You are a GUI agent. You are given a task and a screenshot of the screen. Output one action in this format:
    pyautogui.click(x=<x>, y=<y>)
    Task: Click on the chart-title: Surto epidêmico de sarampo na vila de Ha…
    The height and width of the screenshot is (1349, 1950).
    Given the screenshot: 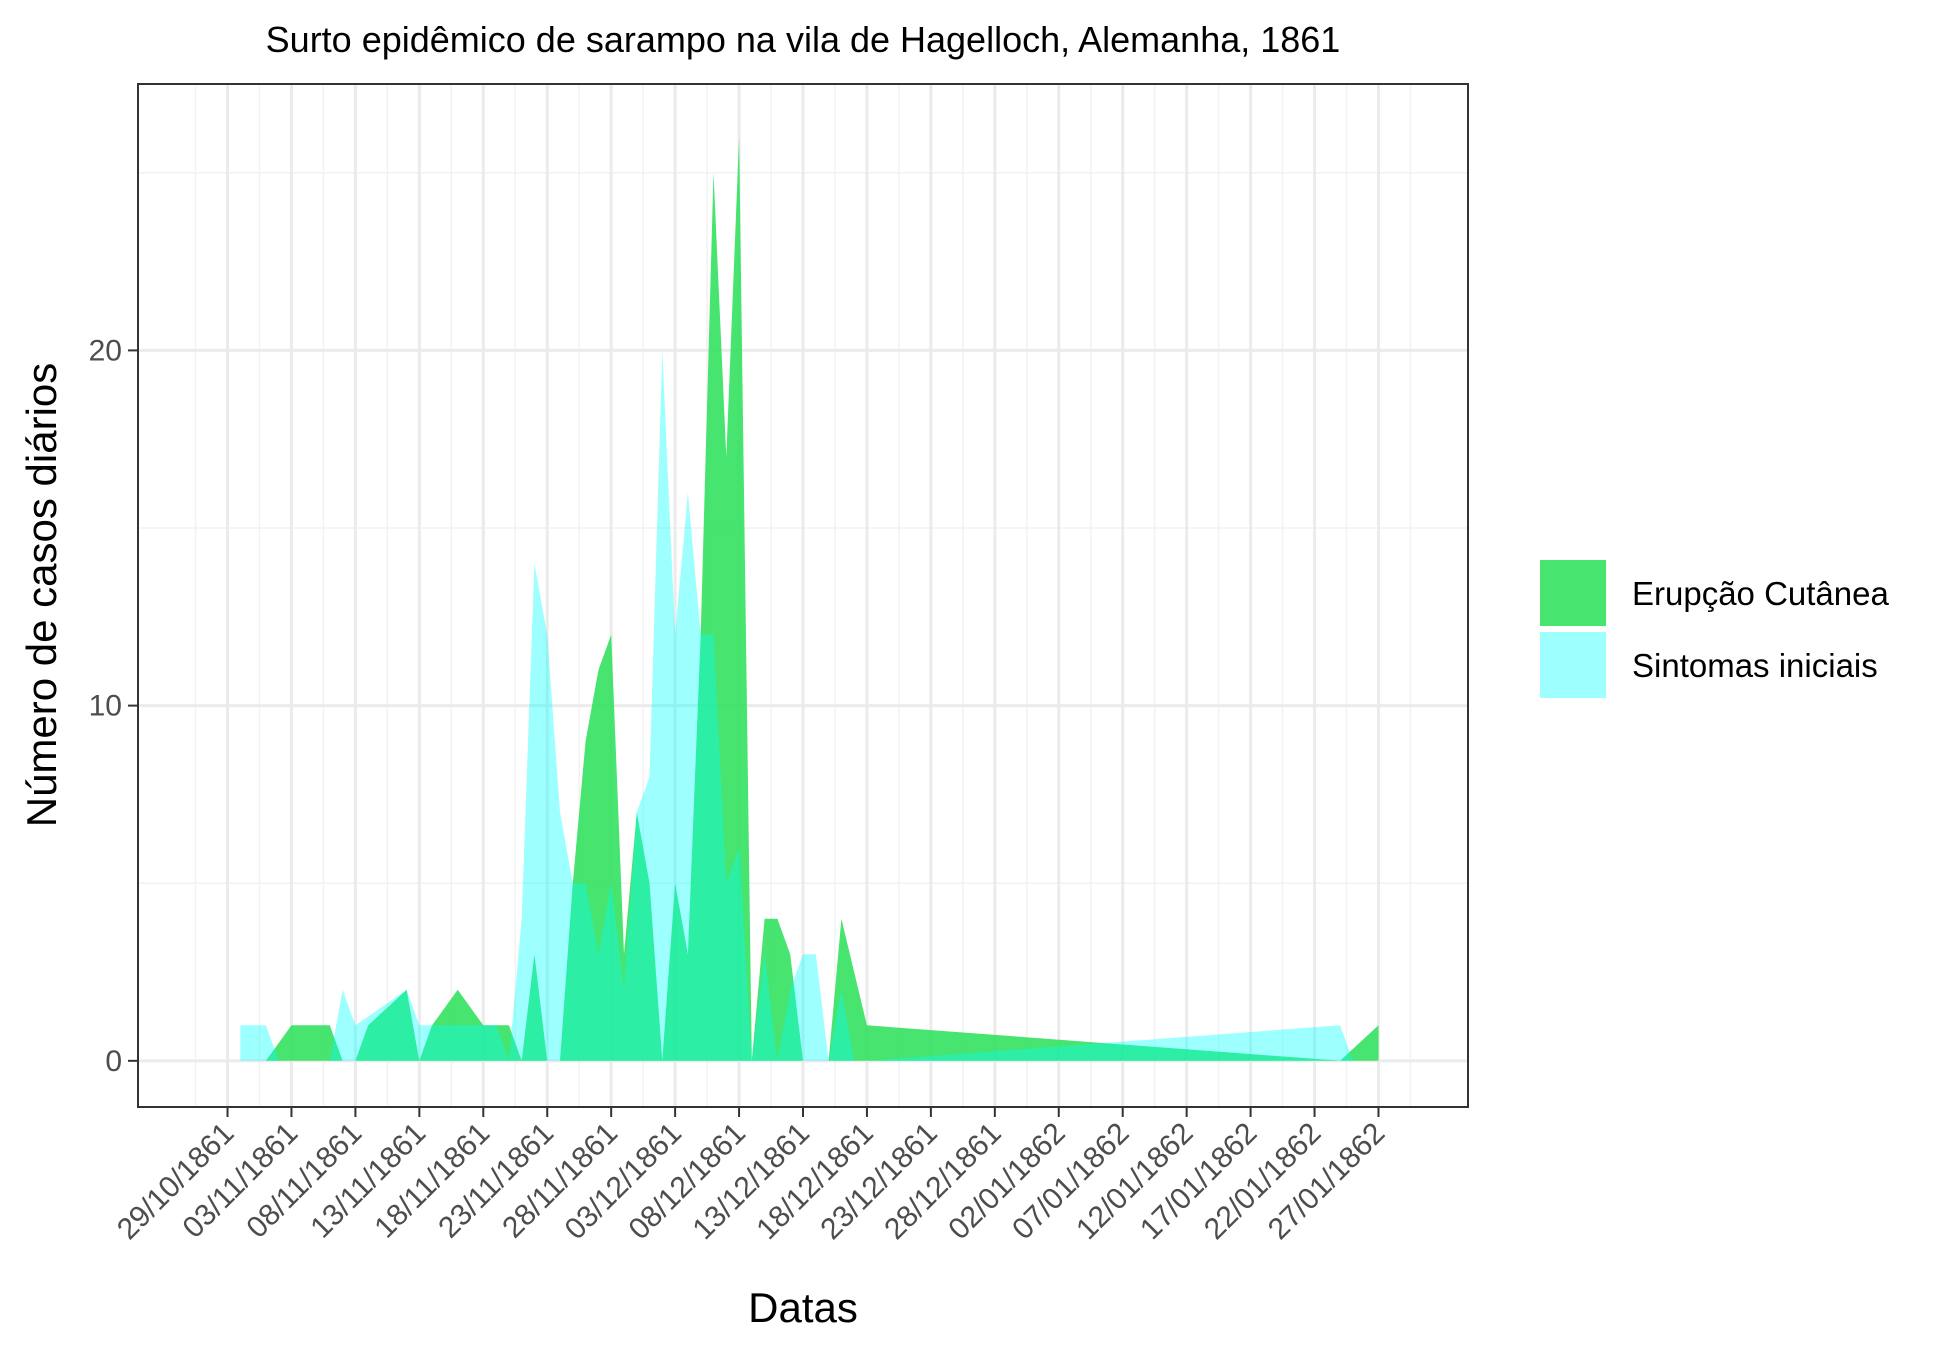 What is the action you would take?
    pyautogui.click(x=803, y=39)
    